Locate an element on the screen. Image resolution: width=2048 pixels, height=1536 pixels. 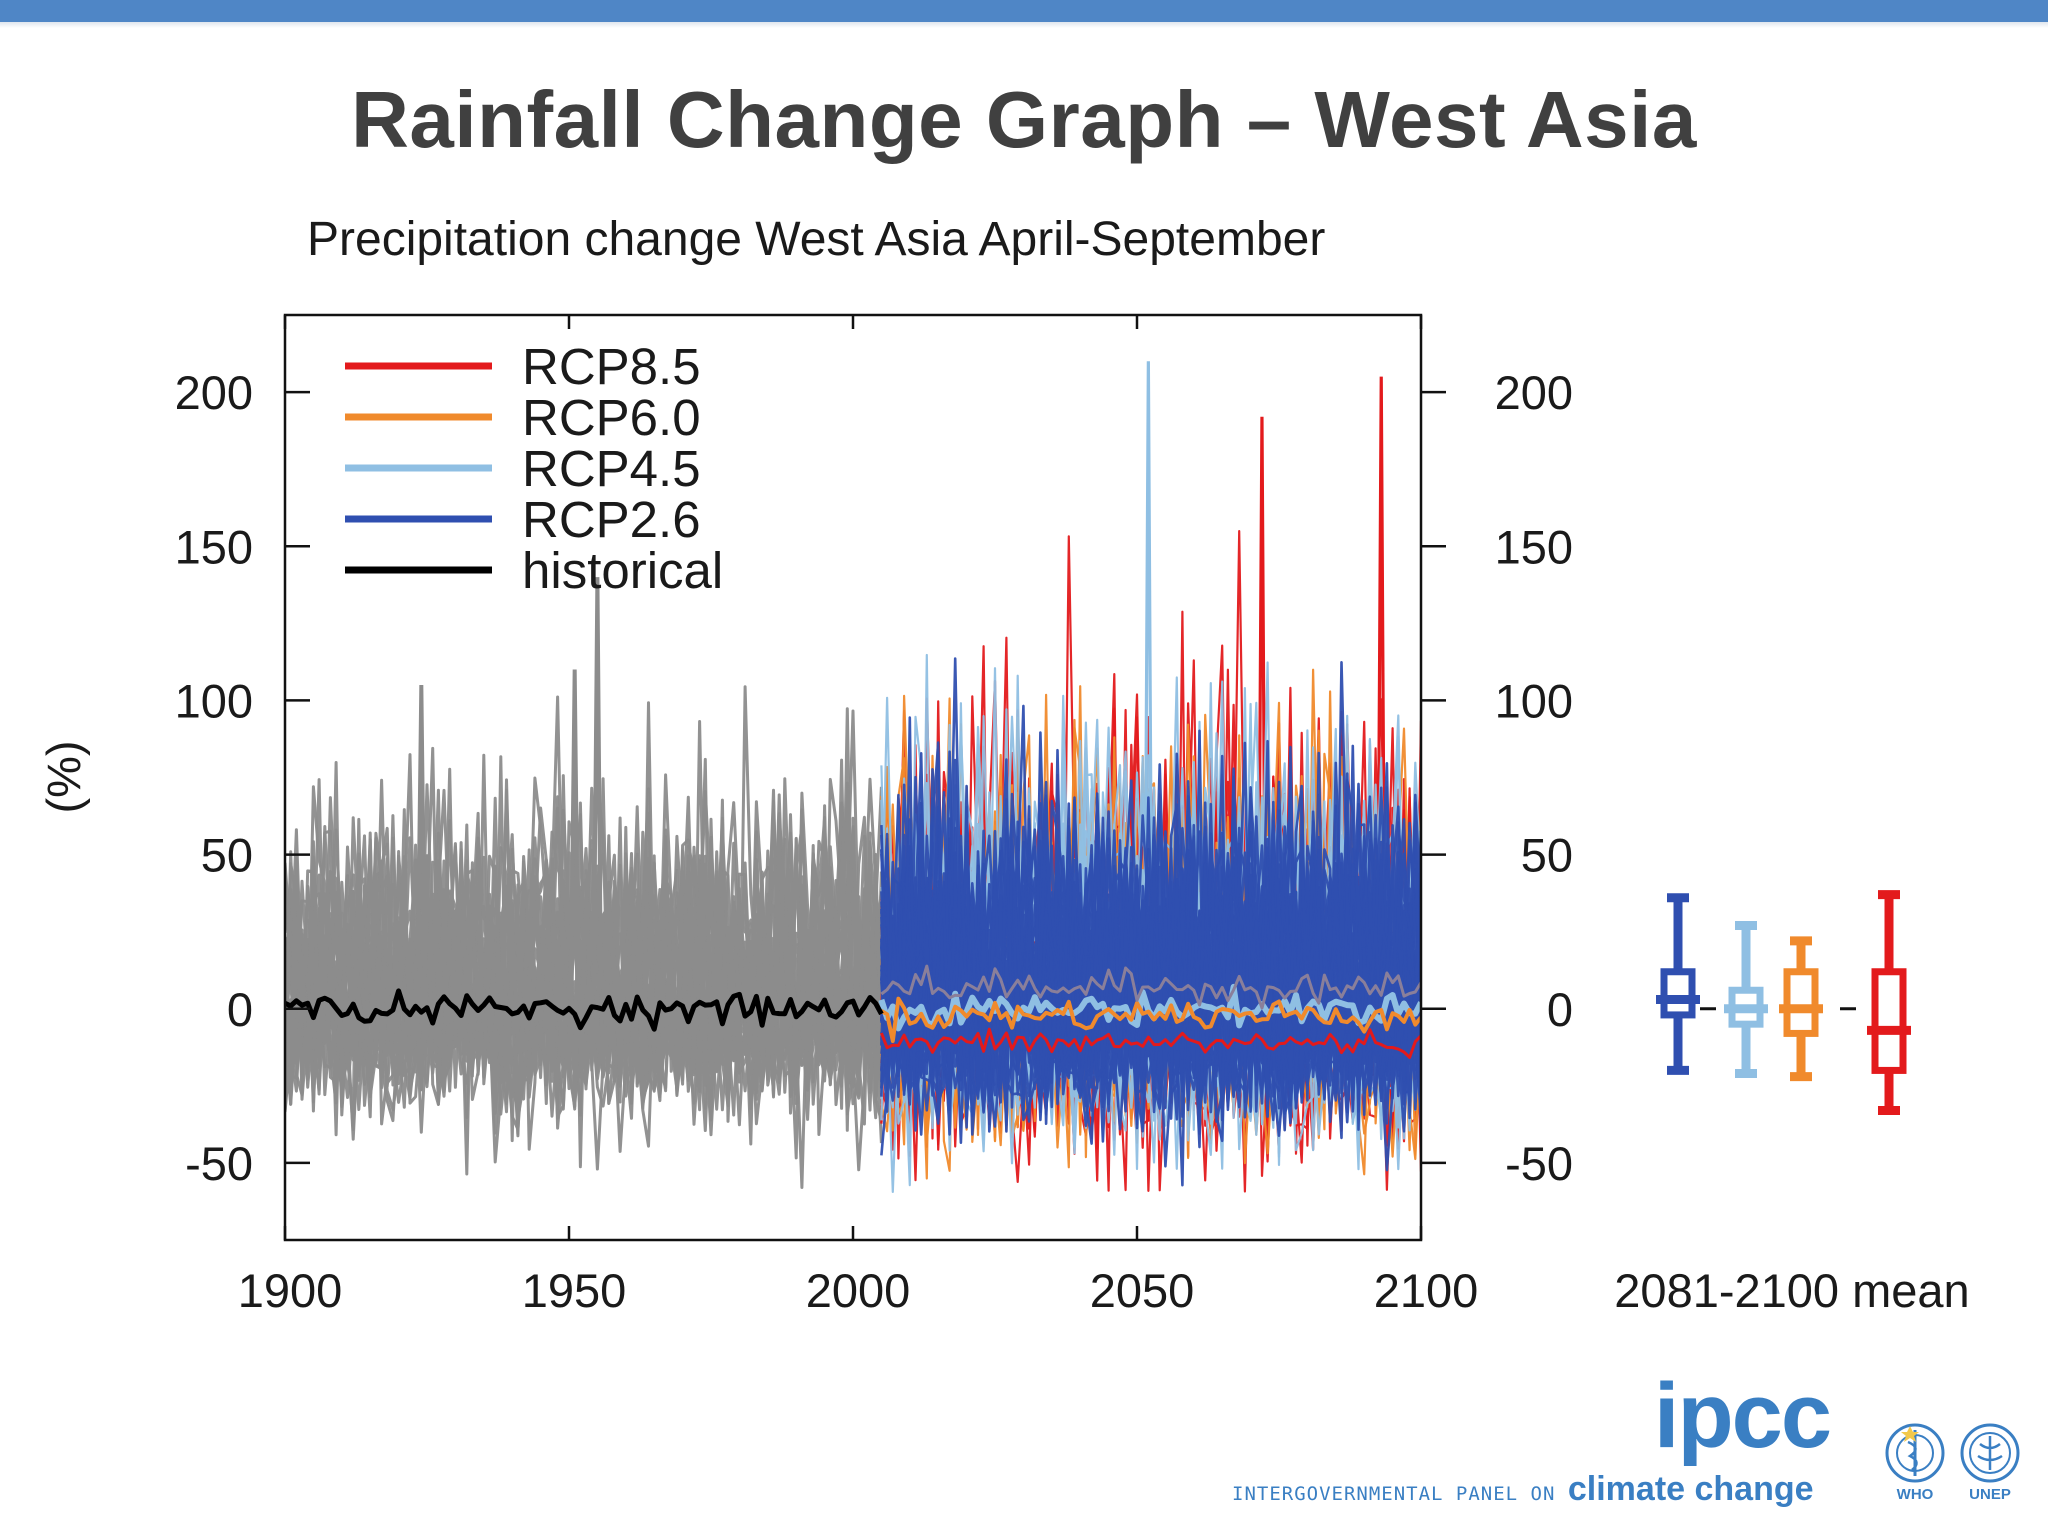
historical-mean-line is located at coordinates (584, 1010).